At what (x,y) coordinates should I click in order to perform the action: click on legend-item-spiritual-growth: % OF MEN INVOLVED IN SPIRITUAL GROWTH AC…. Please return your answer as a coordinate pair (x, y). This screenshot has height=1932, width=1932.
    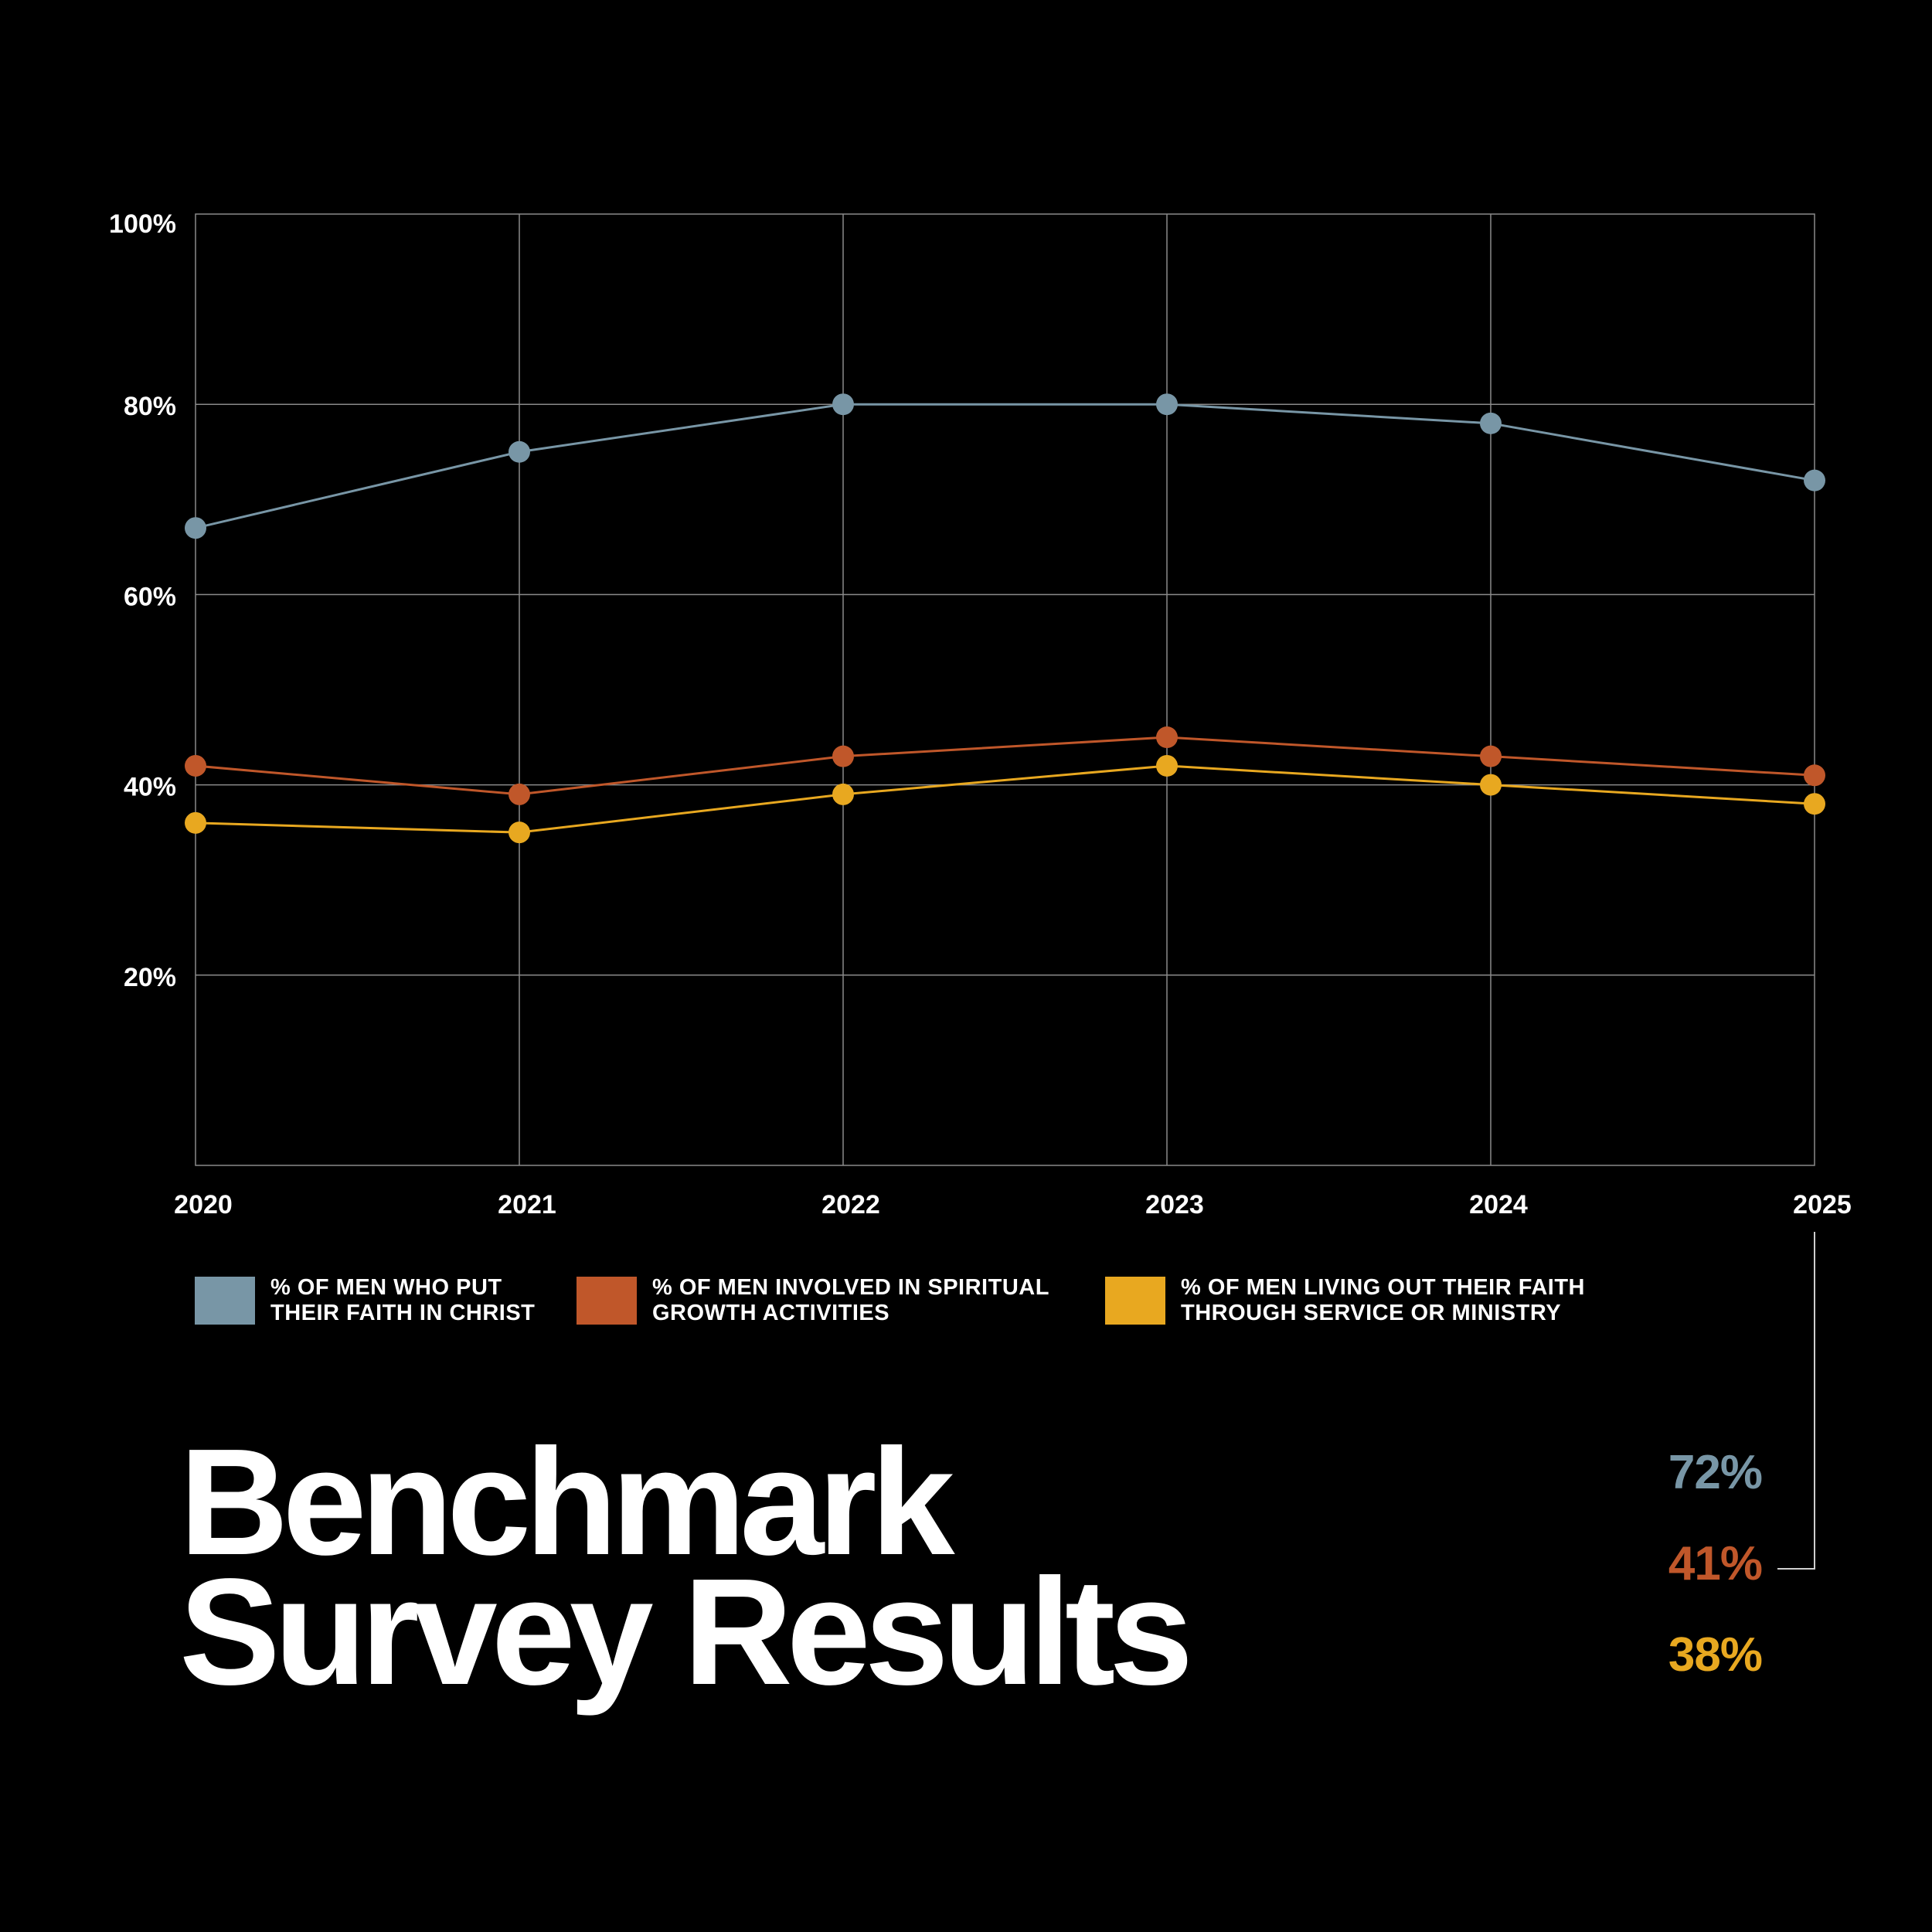
    Looking at the image, I should click on (813, 1300).